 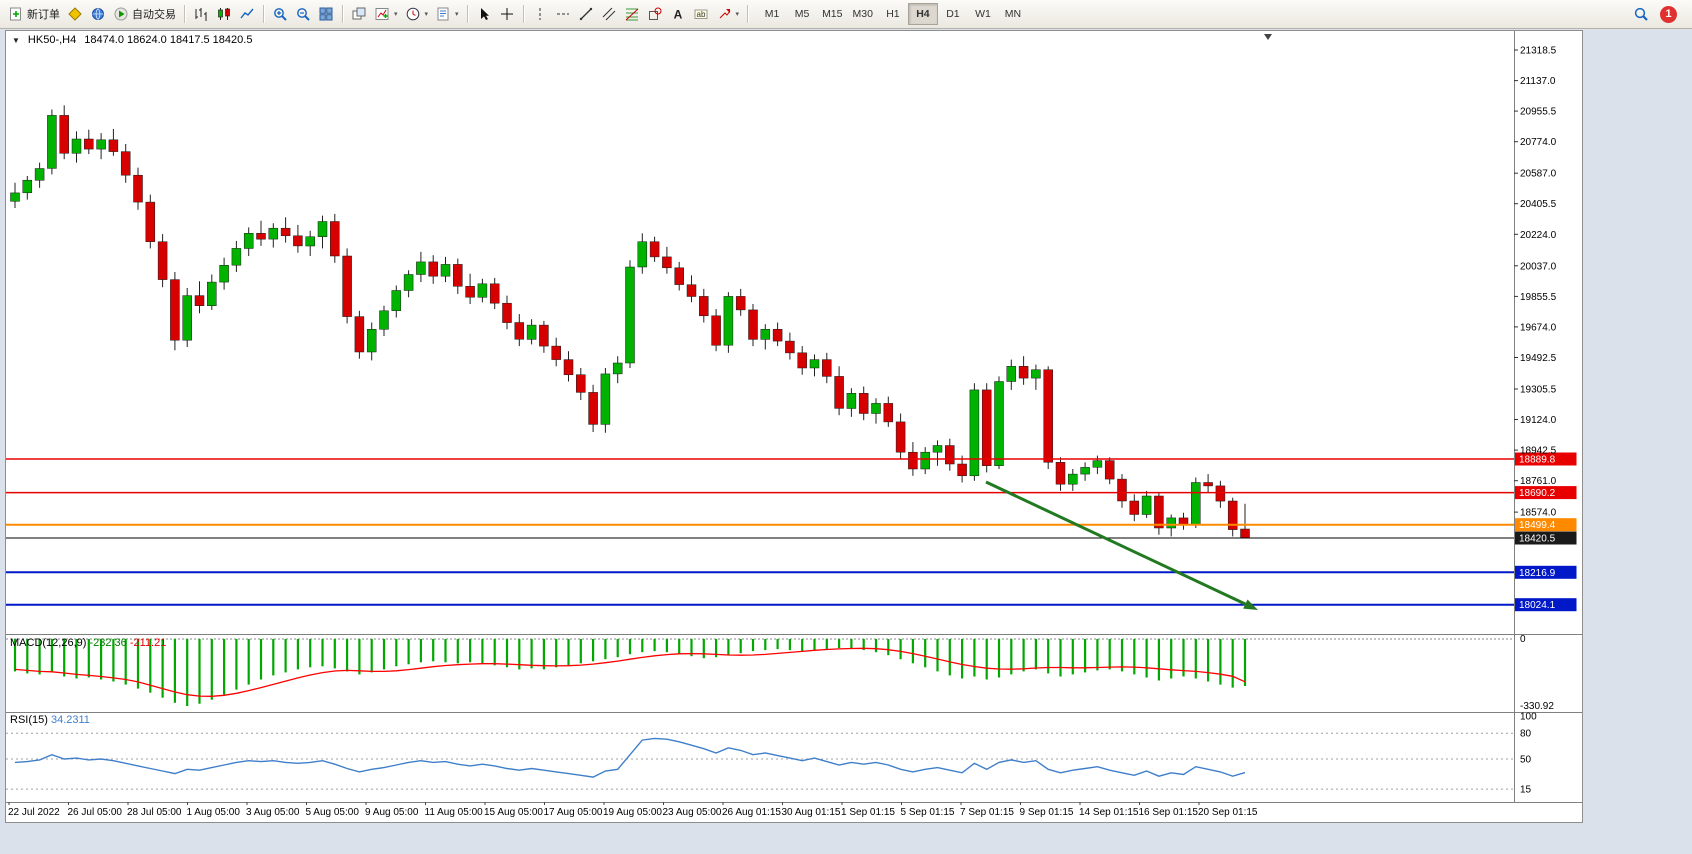 What do you see at coordinates (513, 812) in the screenshot?
I see `time-axis-label: 15 Aug 05:00` at bounding box center [513, 812].